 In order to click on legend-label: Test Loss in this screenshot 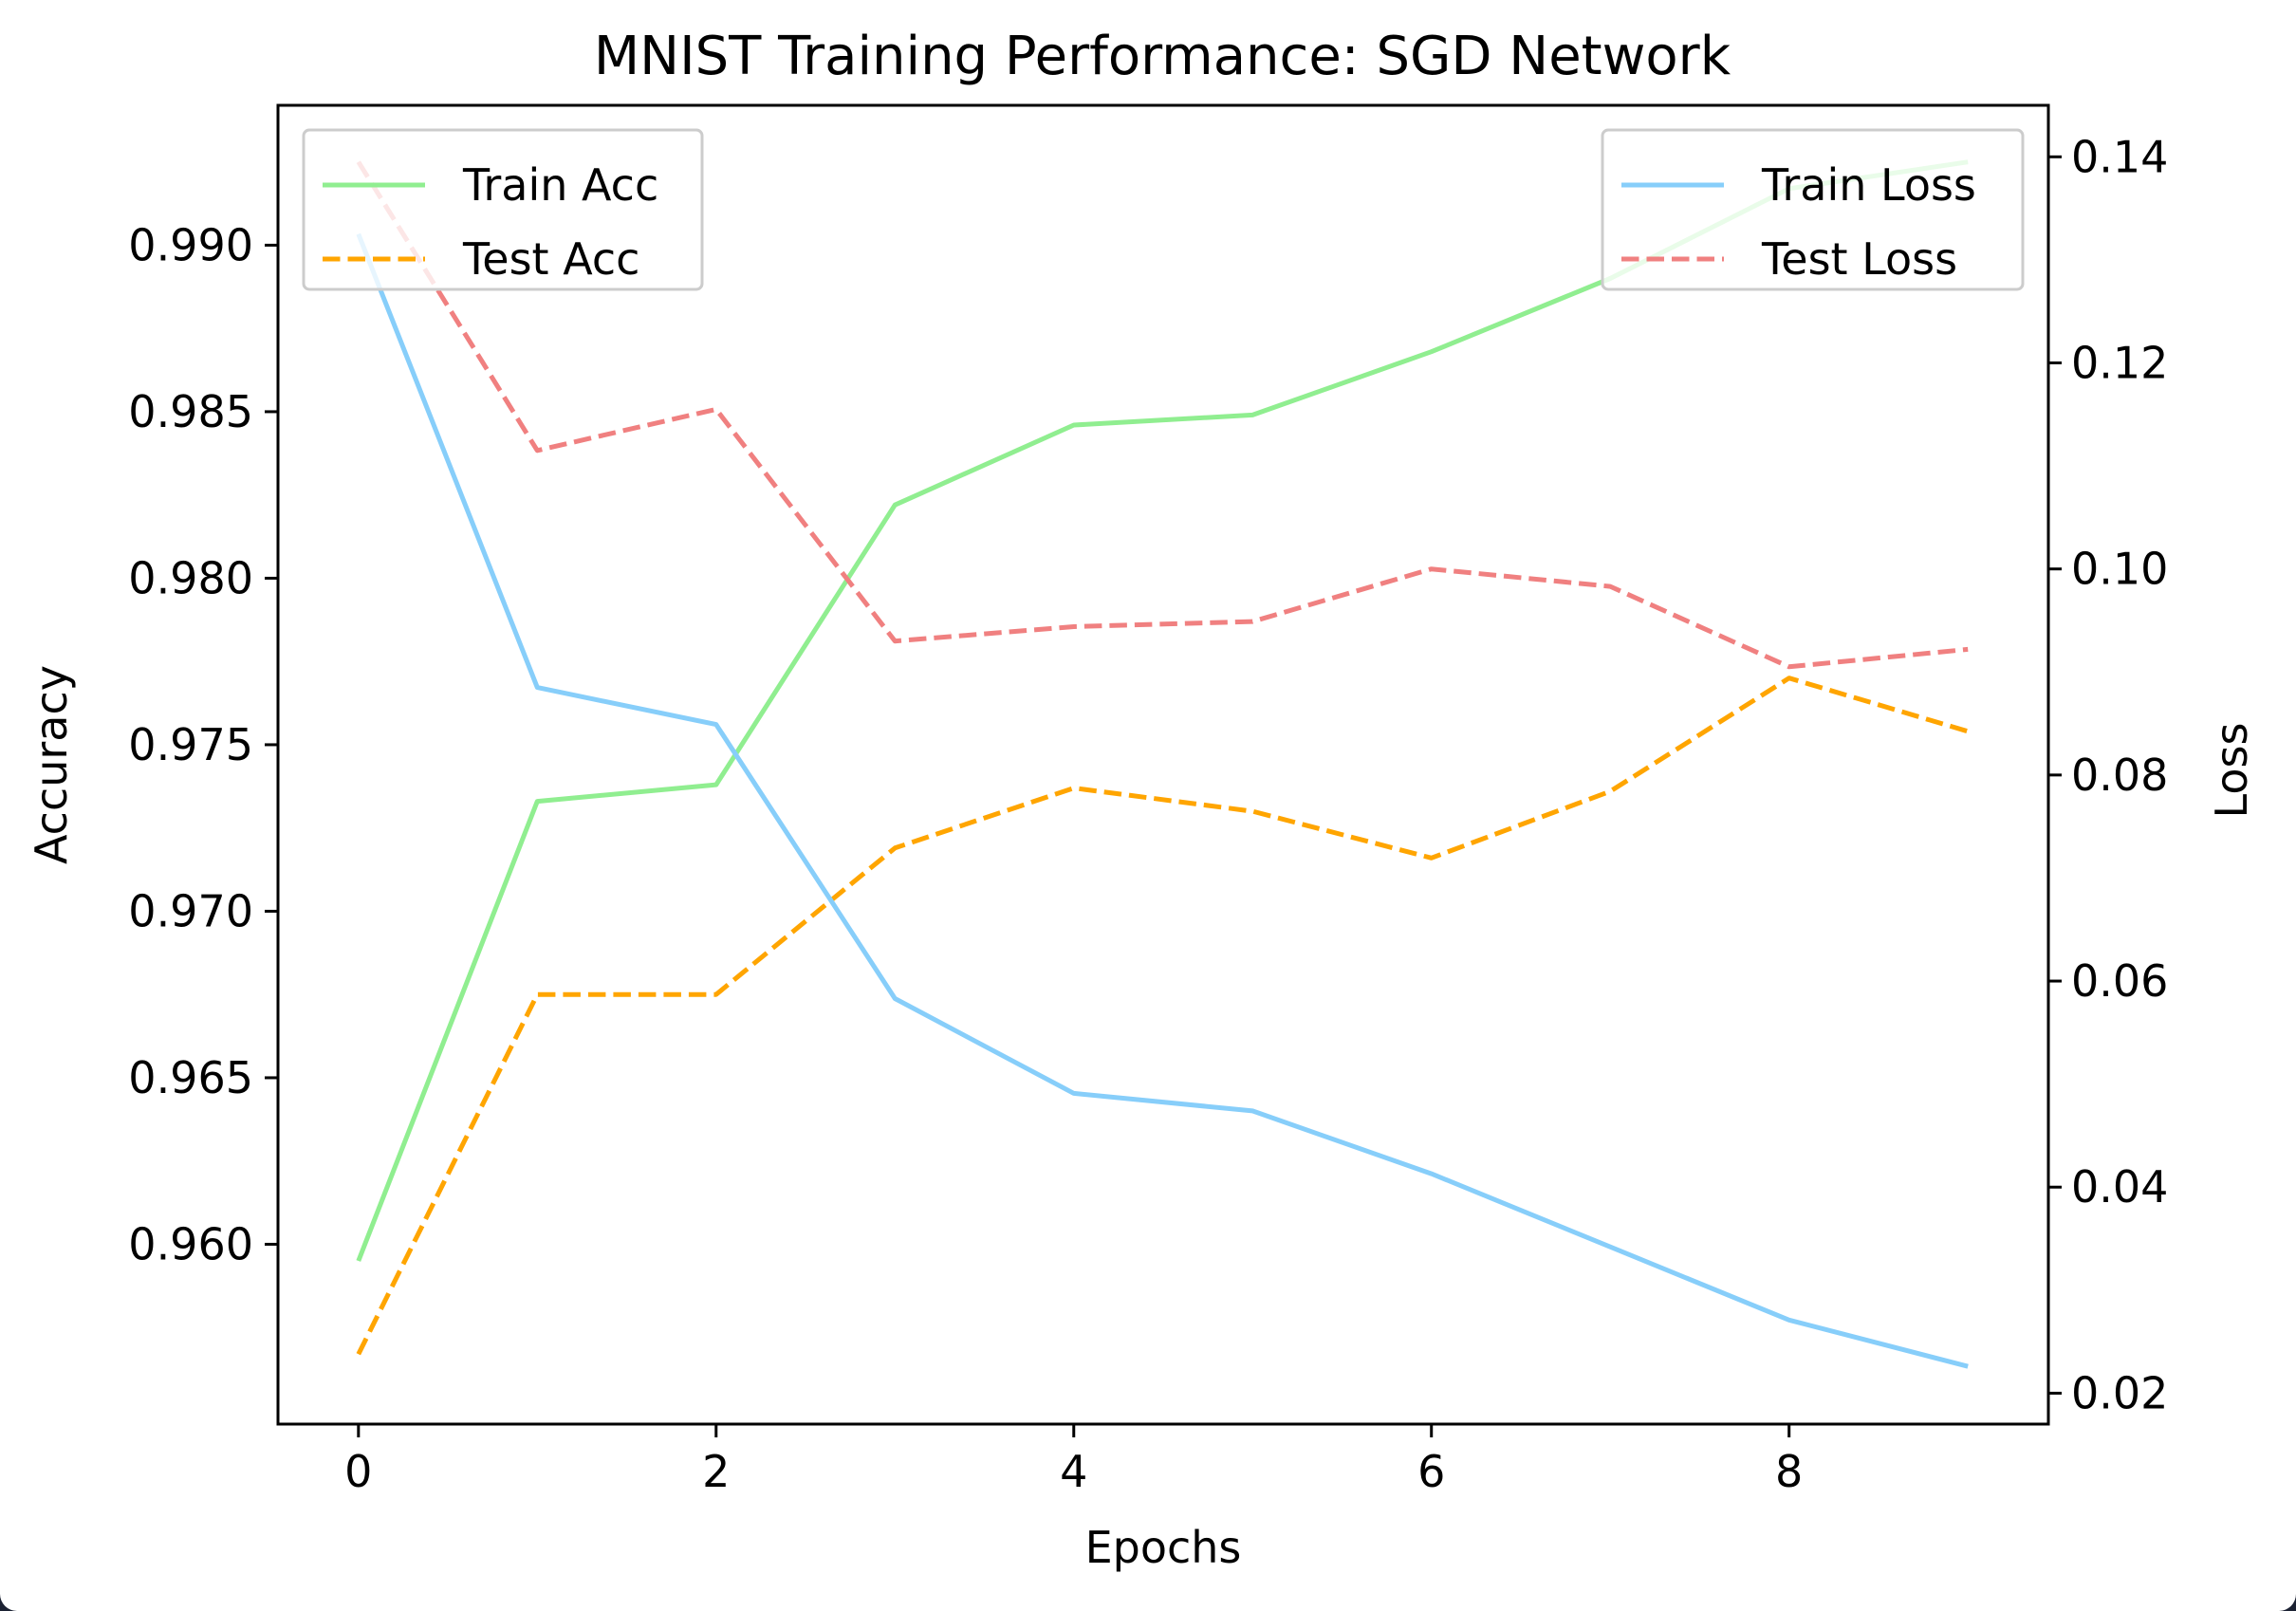, I will do `click(1859, 259)`.